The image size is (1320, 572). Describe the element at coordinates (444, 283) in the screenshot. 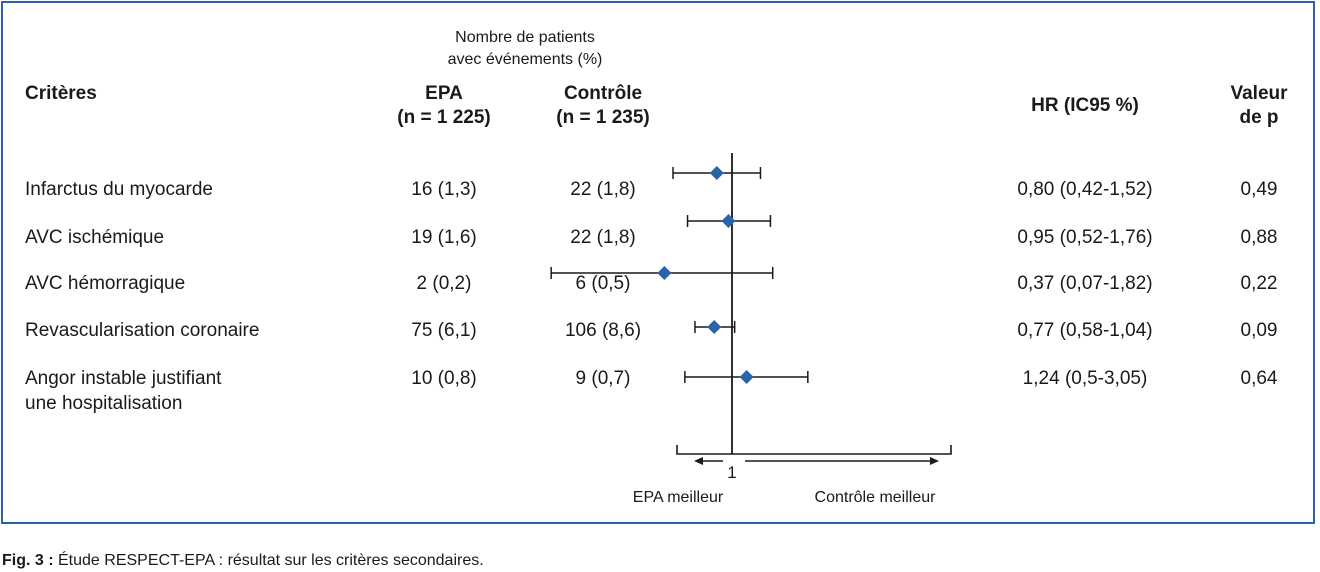

I see `row-epa: 2 (0,2)` at that location.